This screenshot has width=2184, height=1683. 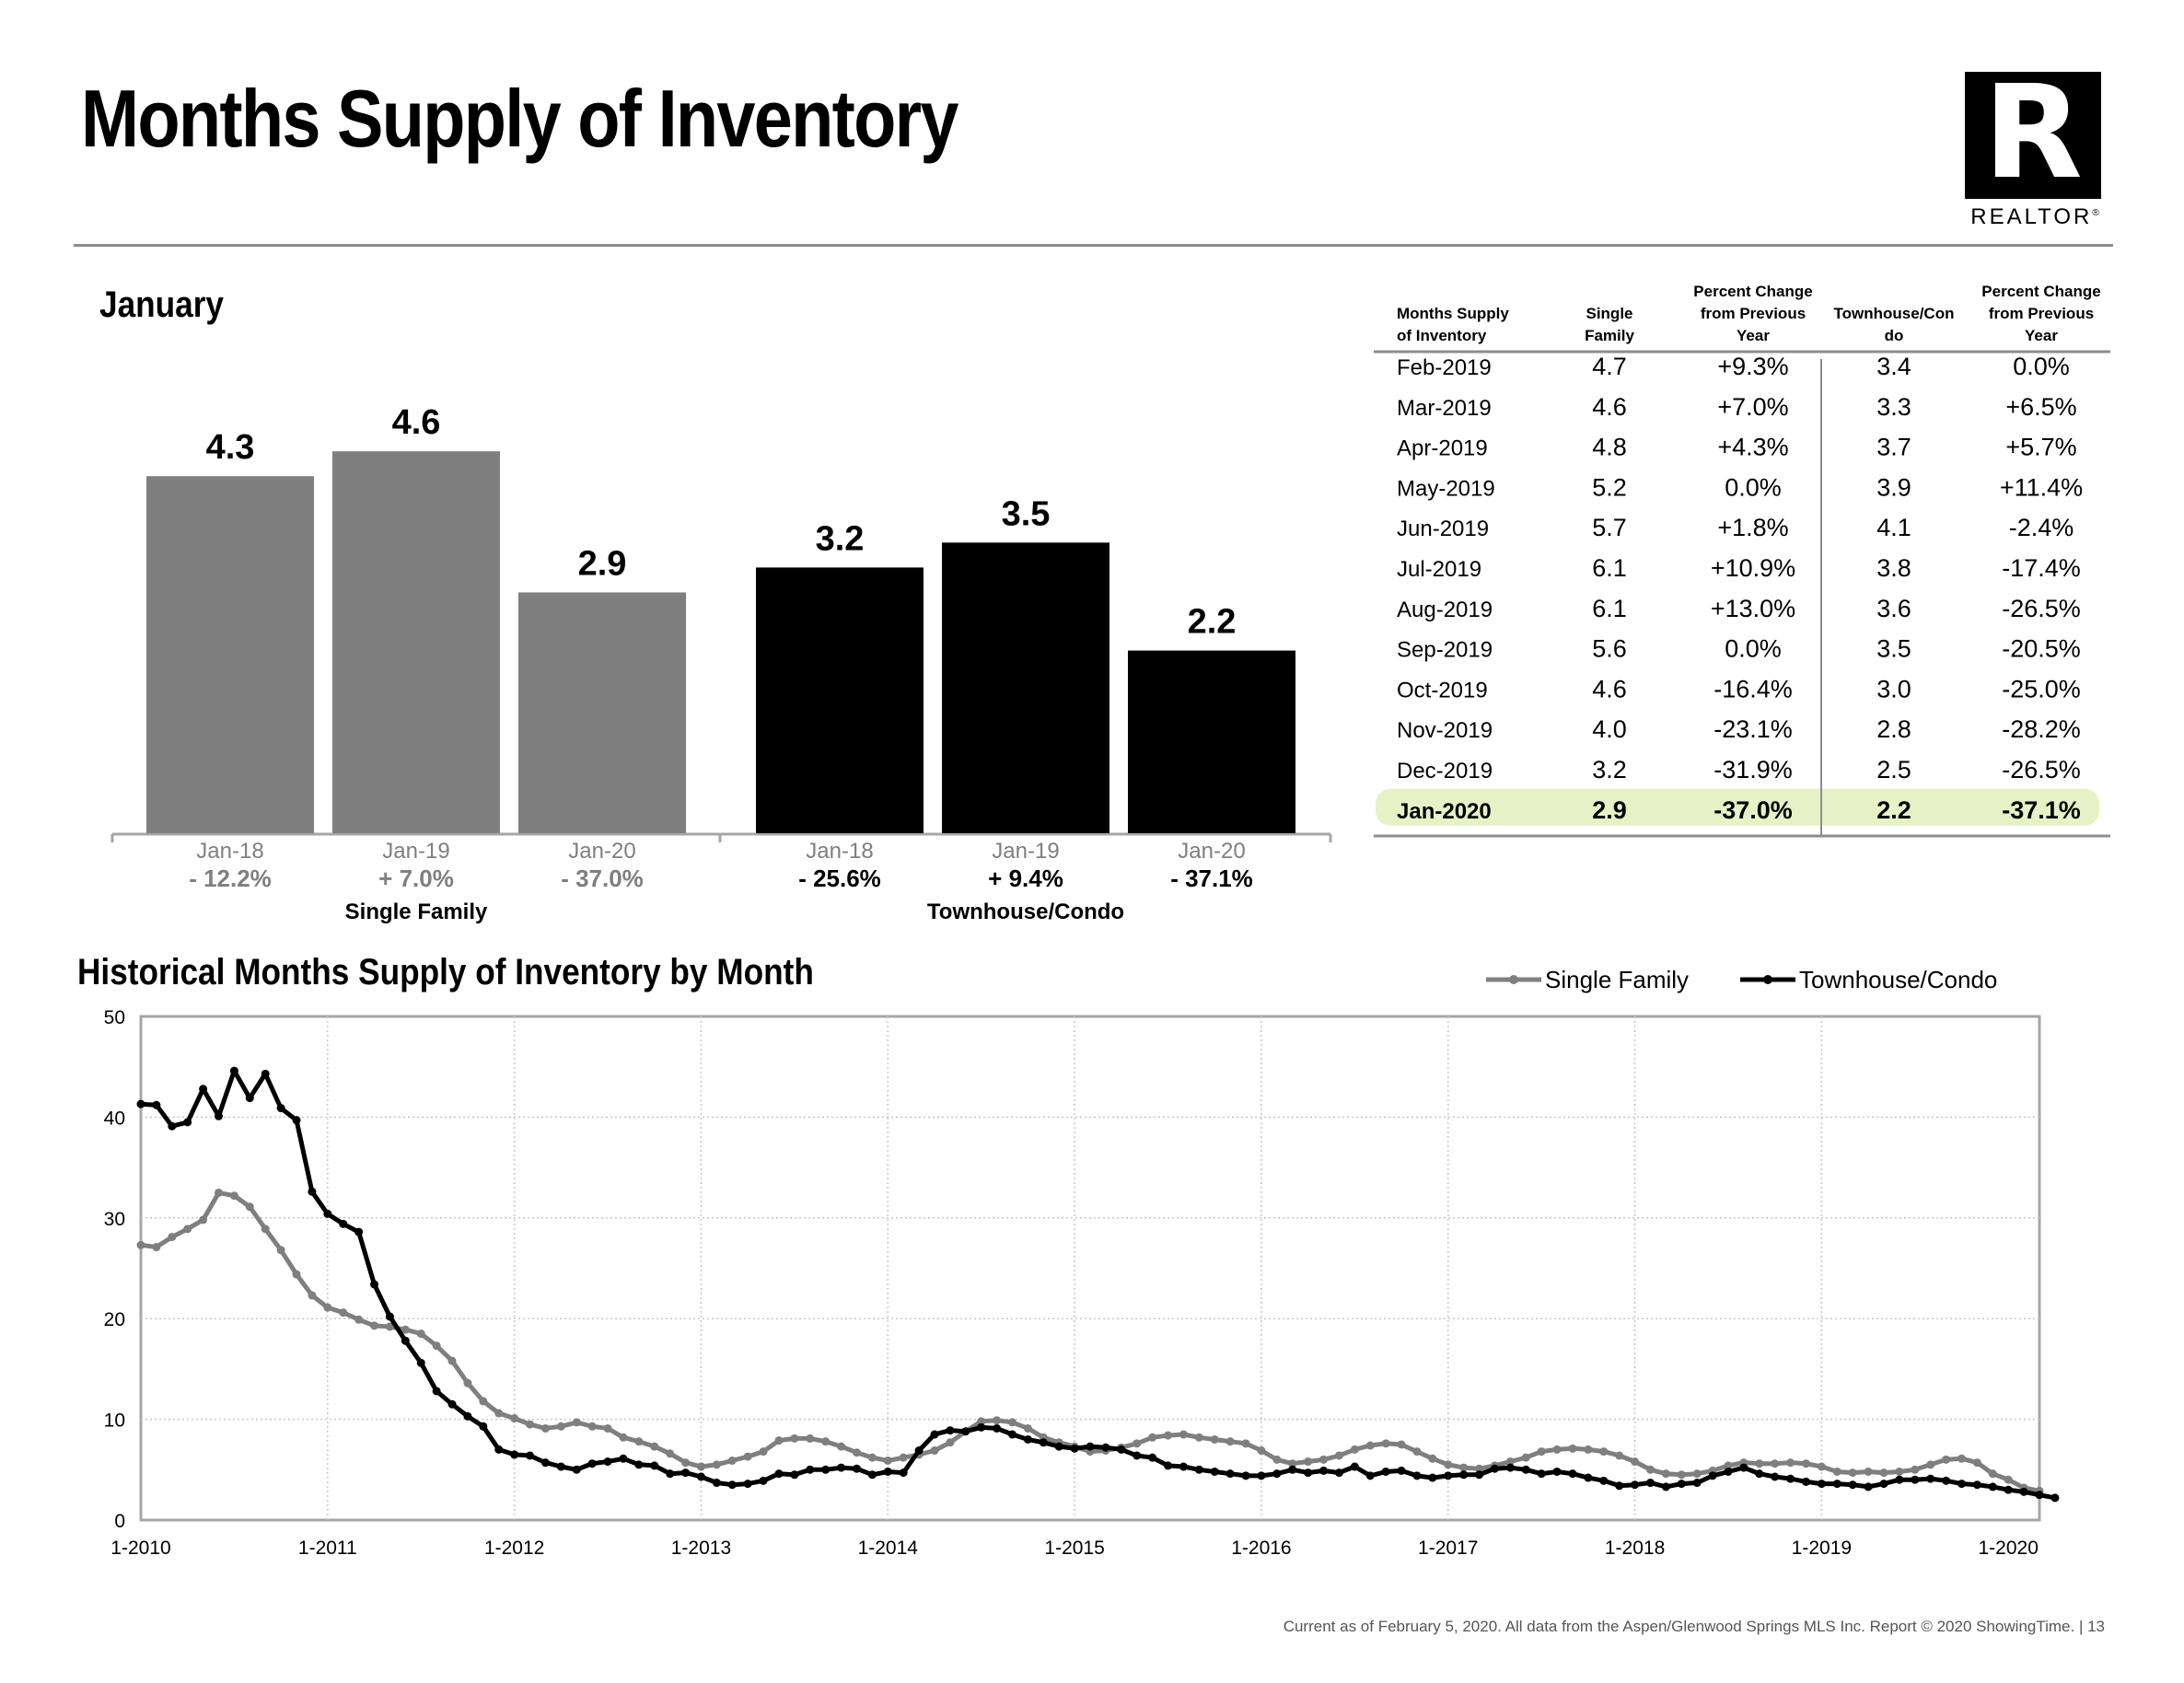 I want to click on table-cell: 3.8, so click(x=1893, y=568).